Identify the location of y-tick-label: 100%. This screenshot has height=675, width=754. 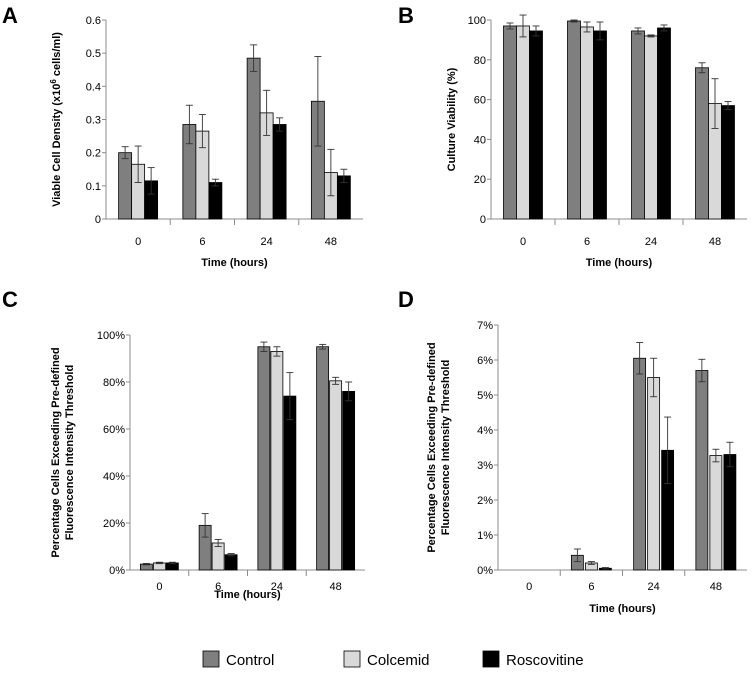
(111, 336).